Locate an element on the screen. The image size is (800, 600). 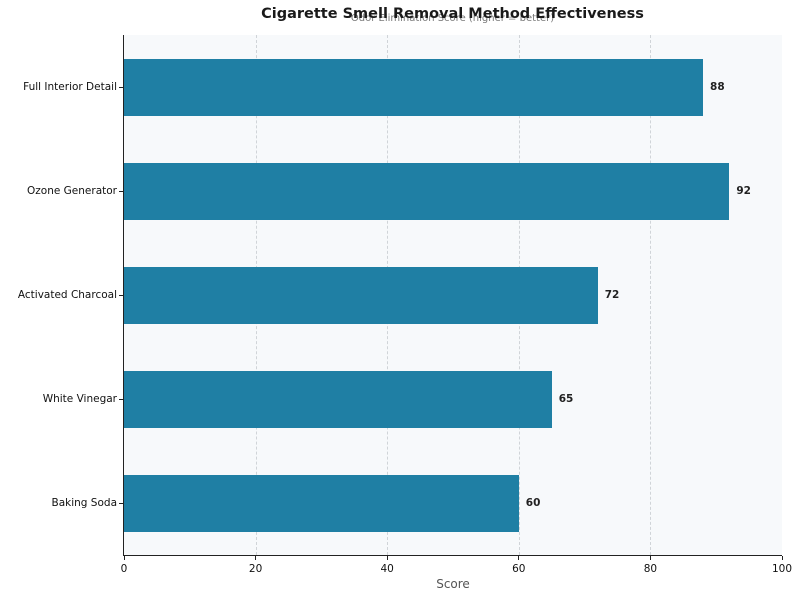
x-tick-label: 40 is located at coordinates (387, 569).